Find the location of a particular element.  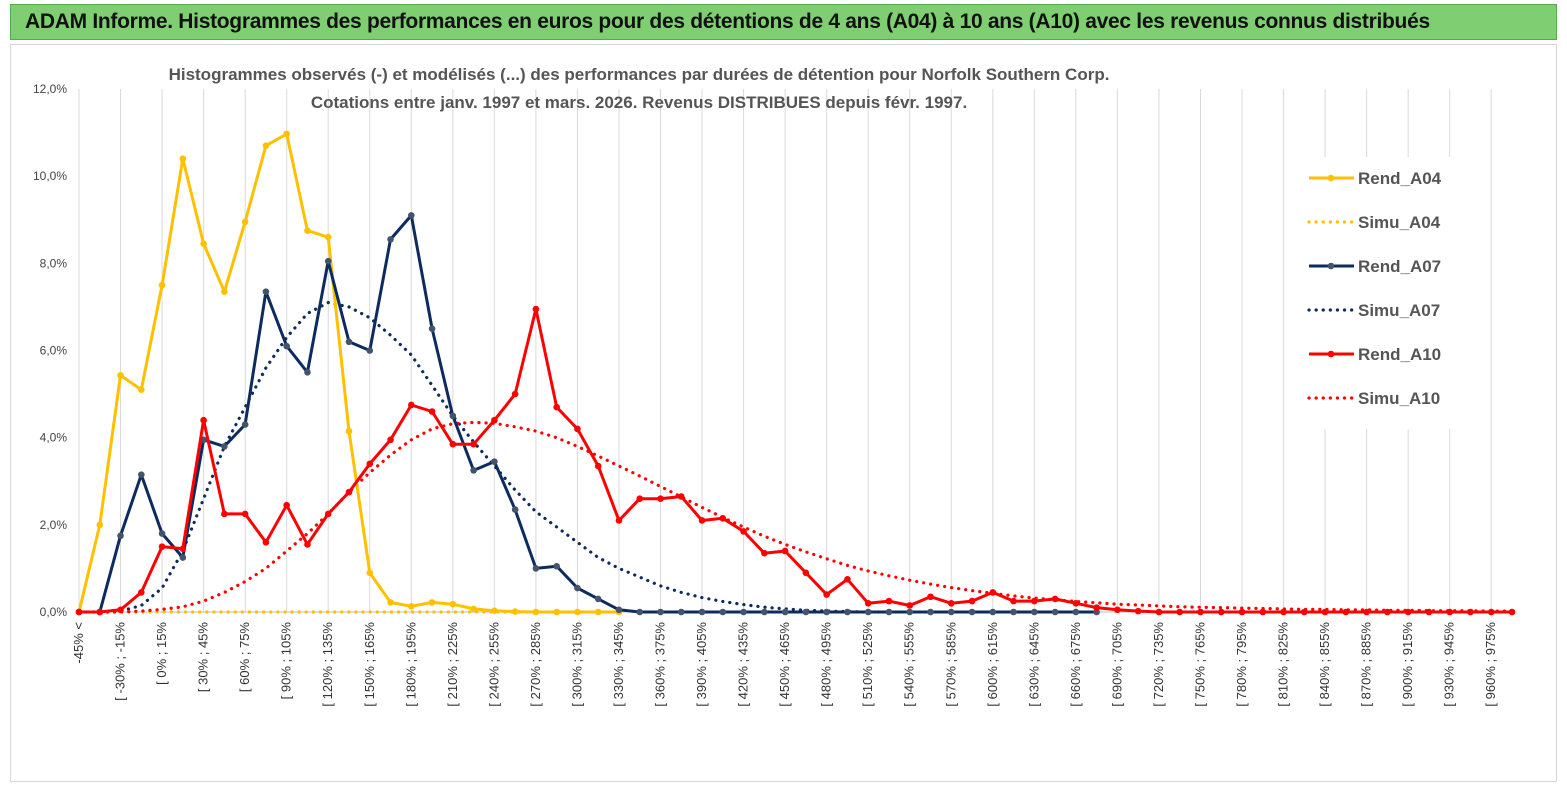

x-tick-label: [ 630% ; 645% is located at coordinates (1033, 664).